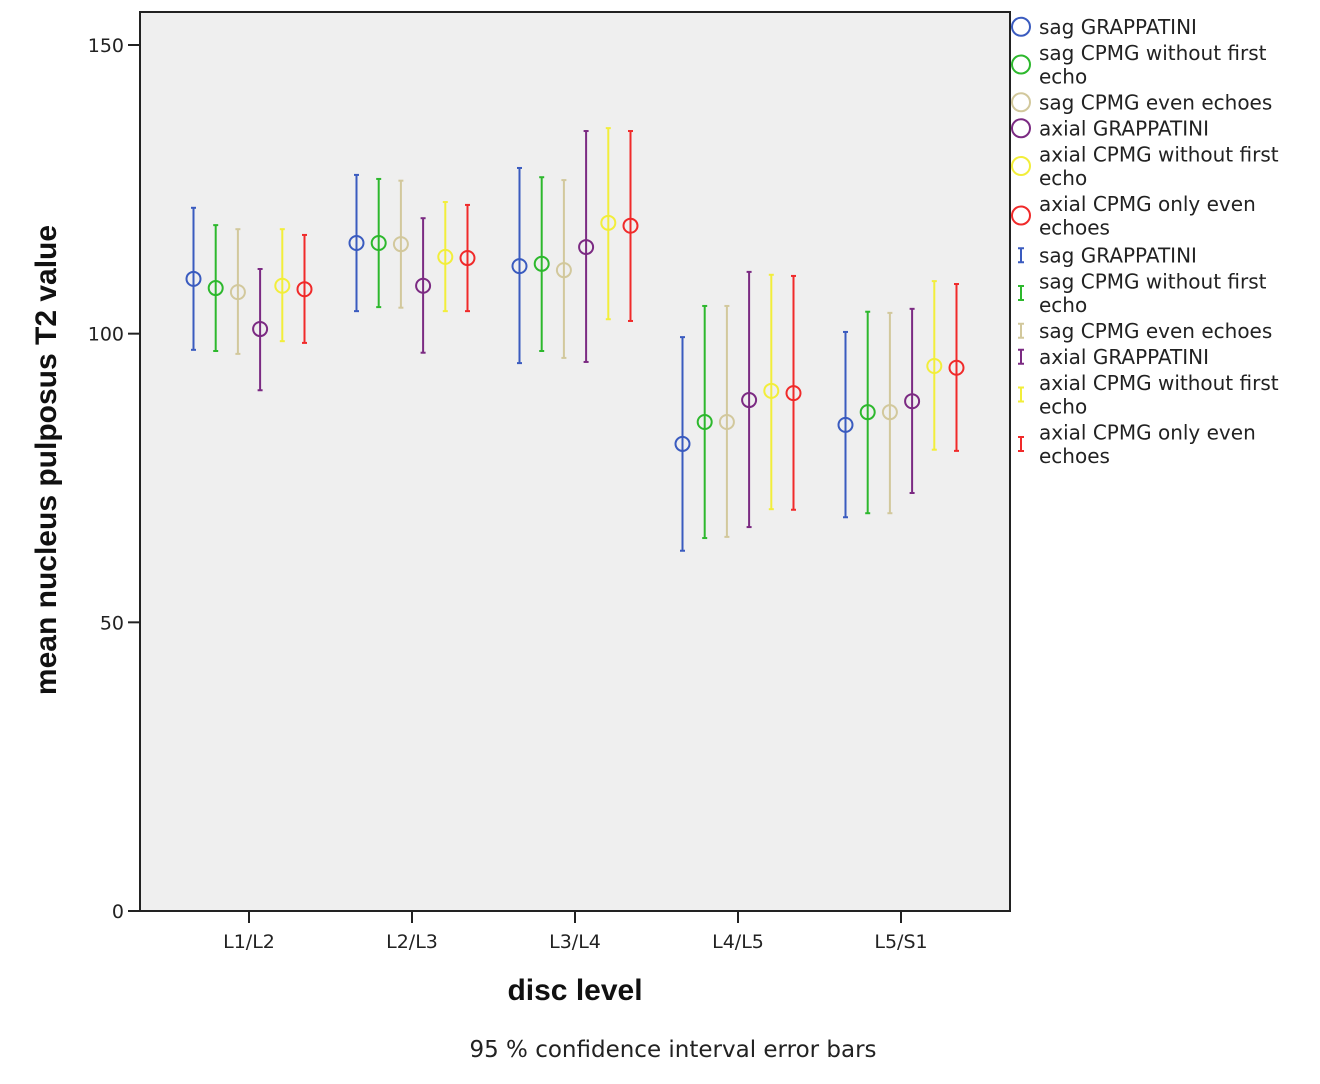 The height and width of the screenshot is (1084, 1320). What do you see at coordinates (118, 912) in the screenshot?
I see `y-tick-label: 0` at bounding box center [118, 912].